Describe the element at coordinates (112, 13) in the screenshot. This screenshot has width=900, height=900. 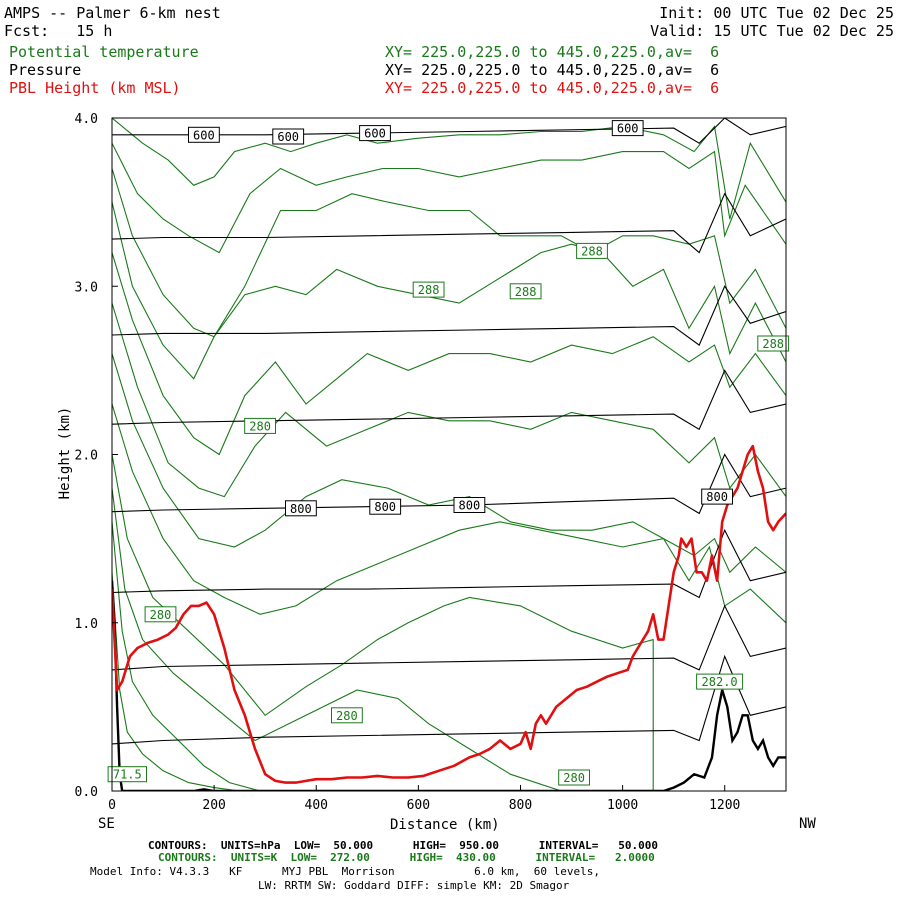
I see `model-title: AMPS -- Palmer 6-km nest` at that location.